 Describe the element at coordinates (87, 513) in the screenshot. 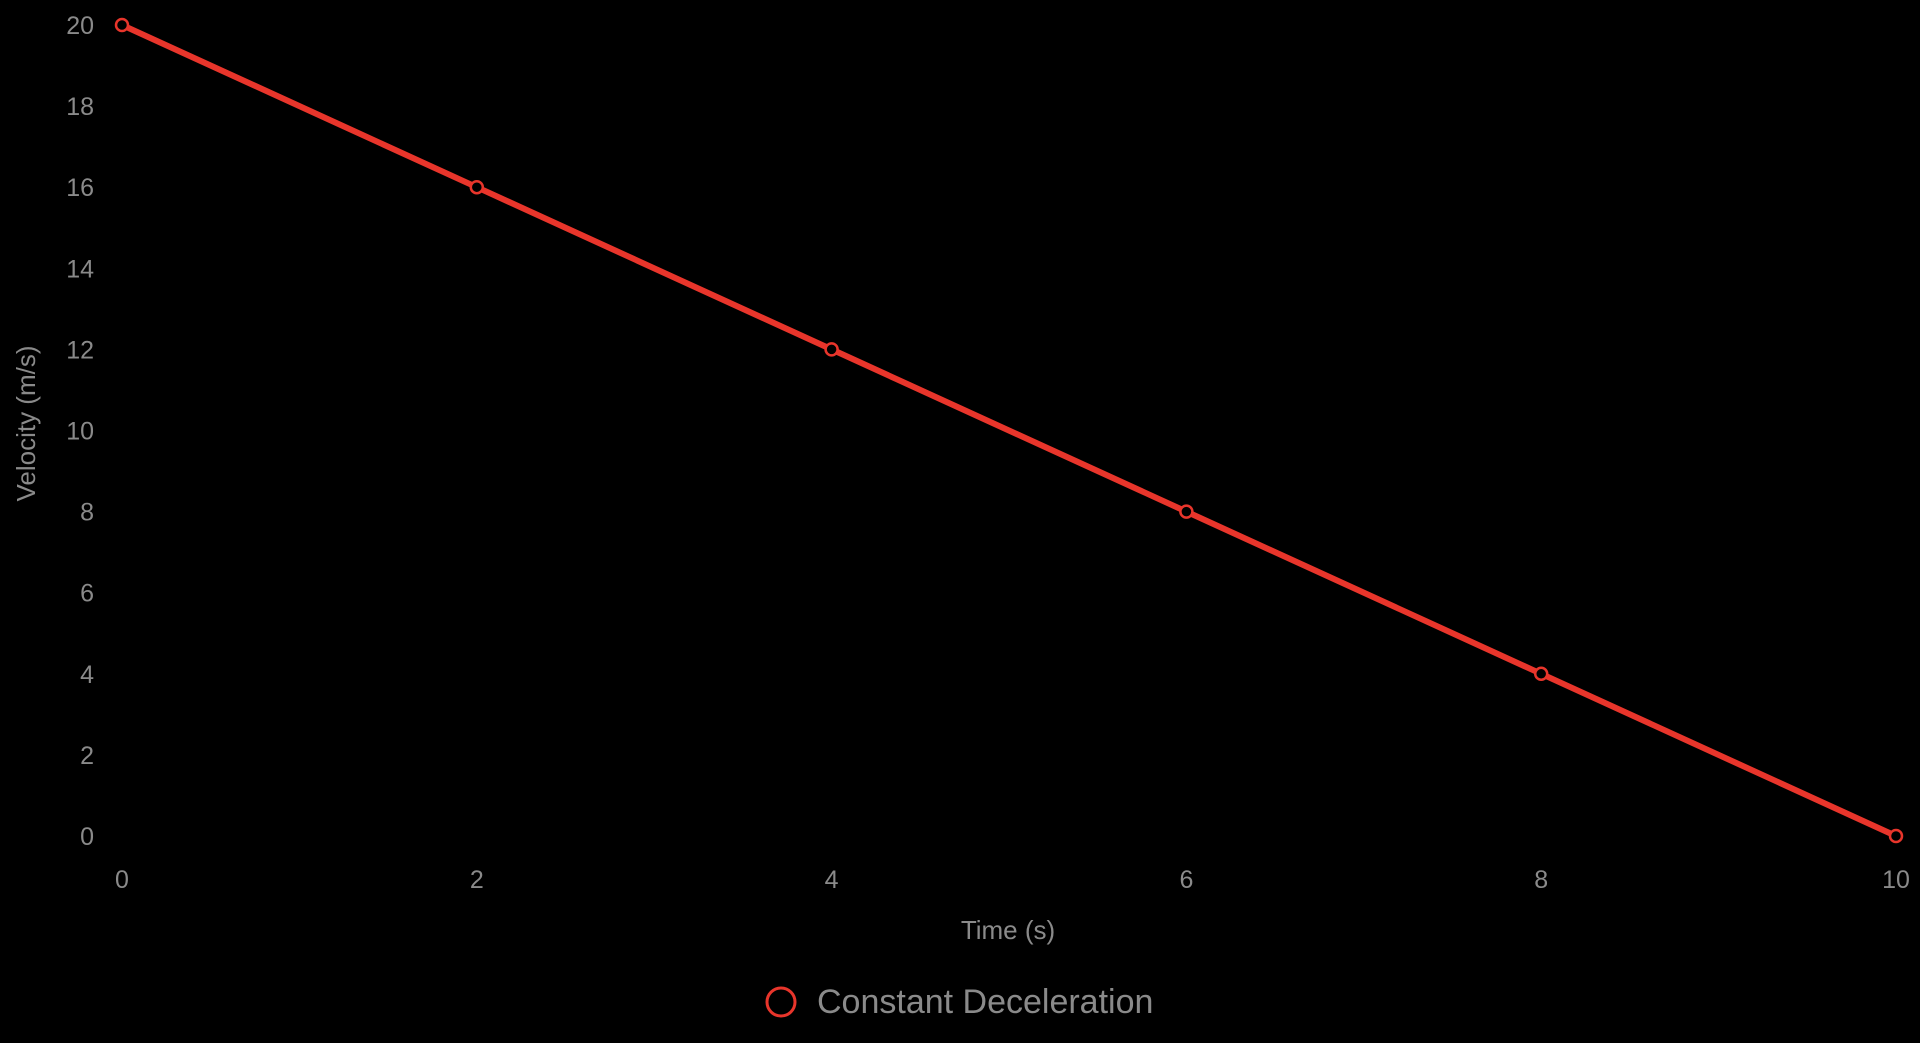

I see `y-tick-label: 8` at that location.